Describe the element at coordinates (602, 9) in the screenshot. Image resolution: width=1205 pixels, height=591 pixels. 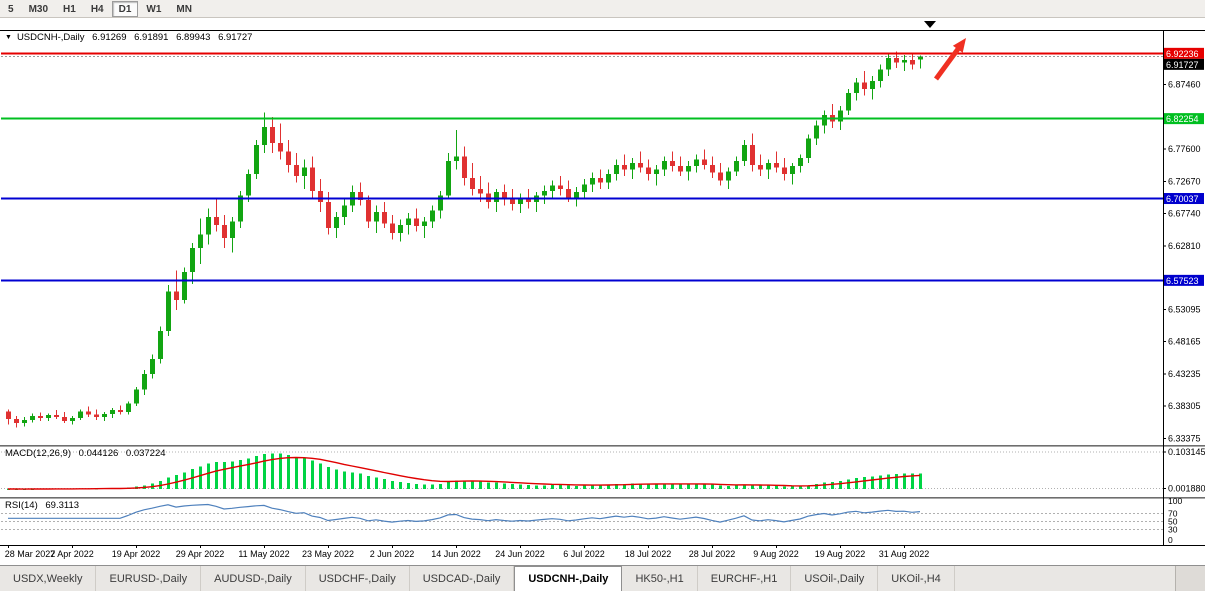
I see `timeframe-toolbar: 5 M30 H1 H4 D1 W1 MN` at that location.